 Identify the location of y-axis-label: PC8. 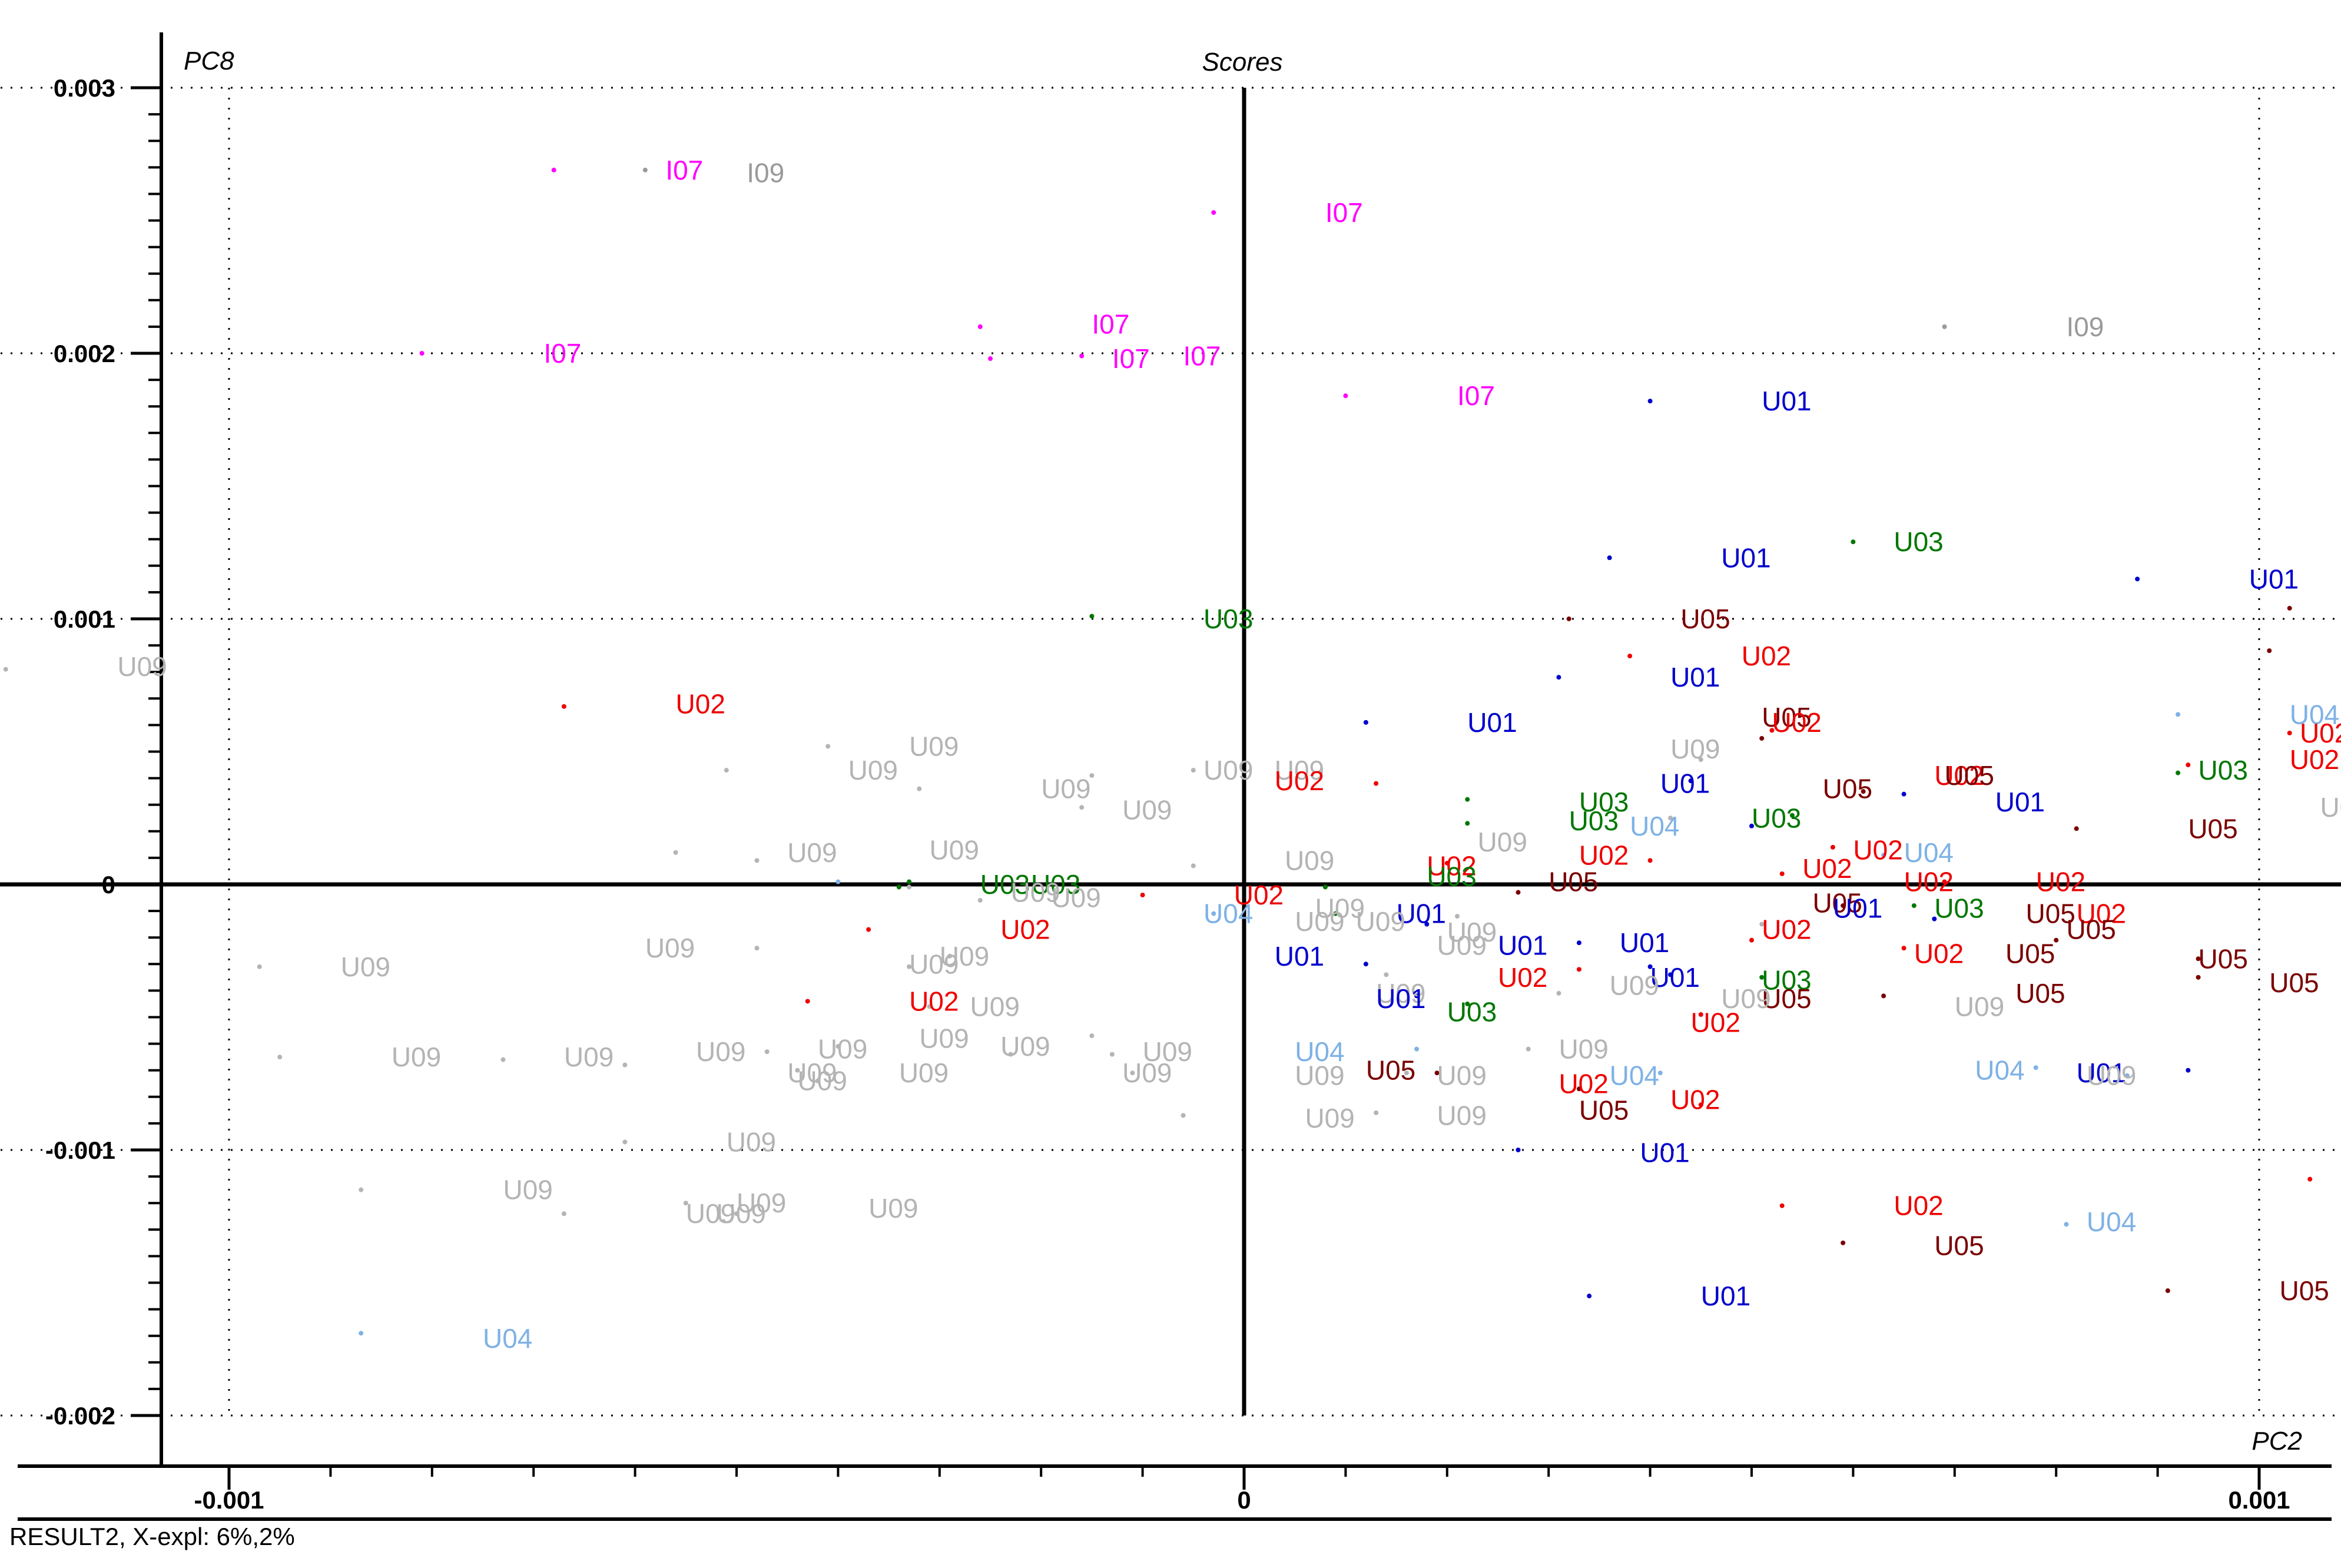
(209, 61).